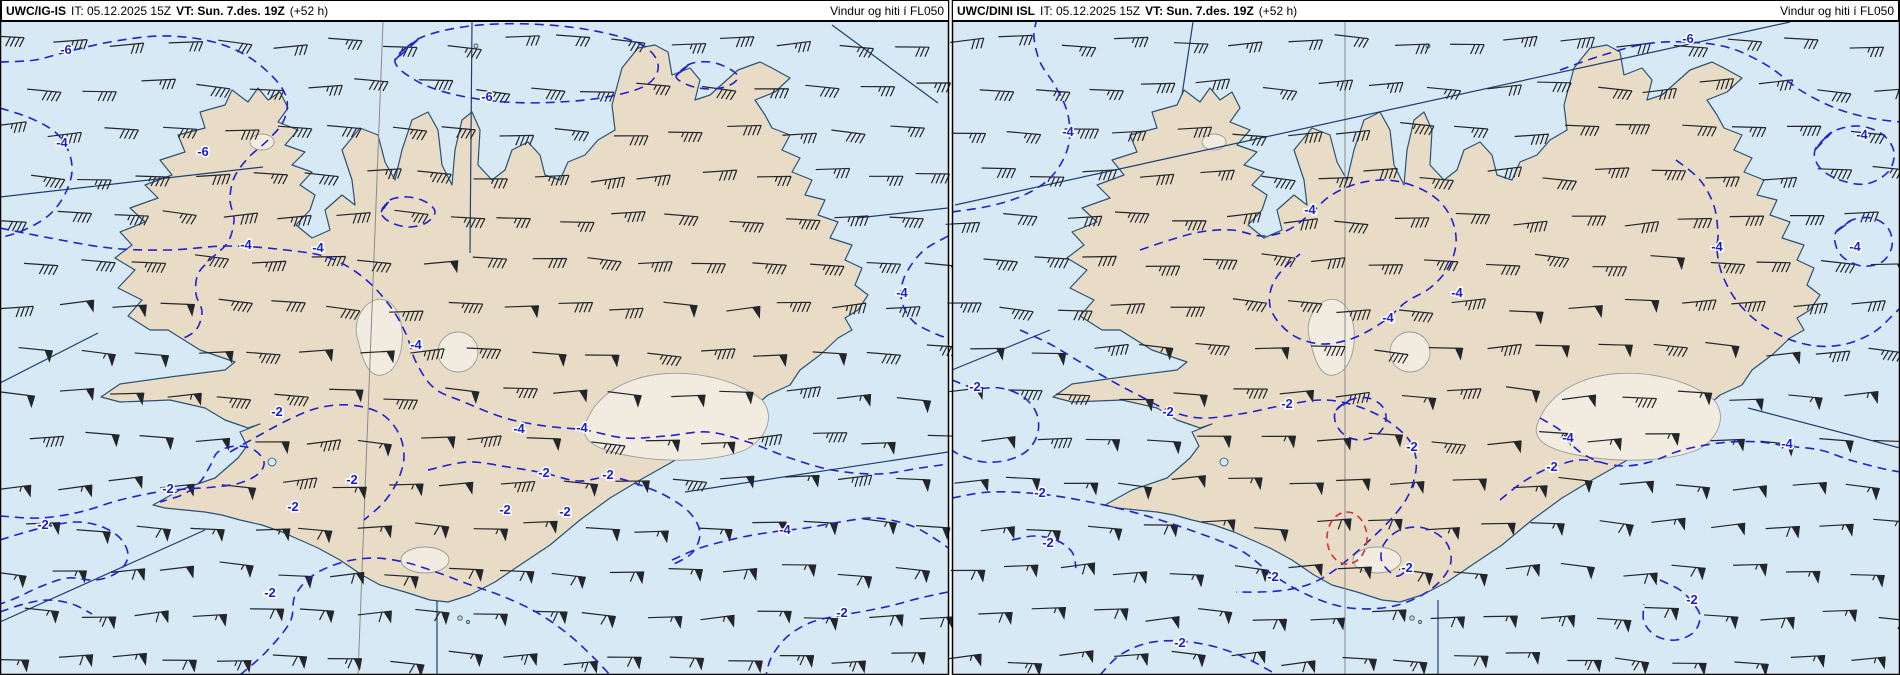 The width and height of the screenshot is (1900, 675). What do you see at coordinates (1410, 352) in the screenshot?
I see `glacier-outline` at bounding box center [1410, 352].